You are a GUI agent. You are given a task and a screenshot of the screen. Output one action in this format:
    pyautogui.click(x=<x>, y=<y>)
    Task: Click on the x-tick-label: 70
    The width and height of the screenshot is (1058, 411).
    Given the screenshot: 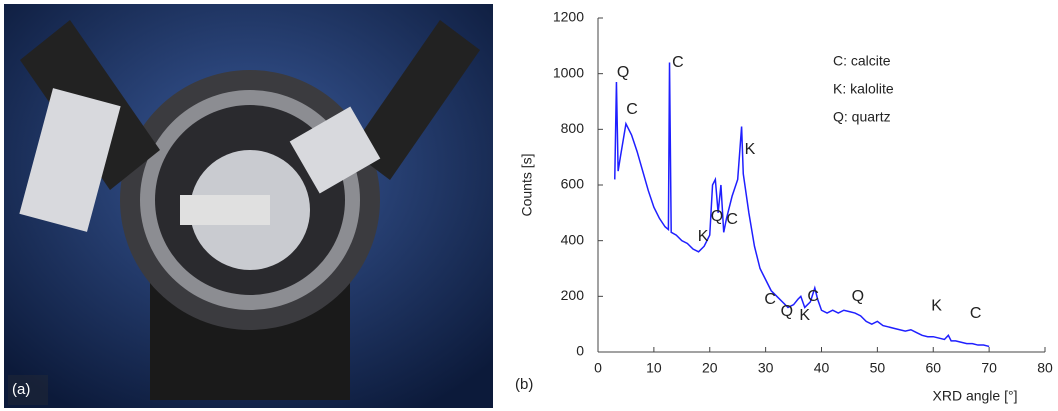 What is the action you would take?
    pyautogui.click(x=989, y=368)
    